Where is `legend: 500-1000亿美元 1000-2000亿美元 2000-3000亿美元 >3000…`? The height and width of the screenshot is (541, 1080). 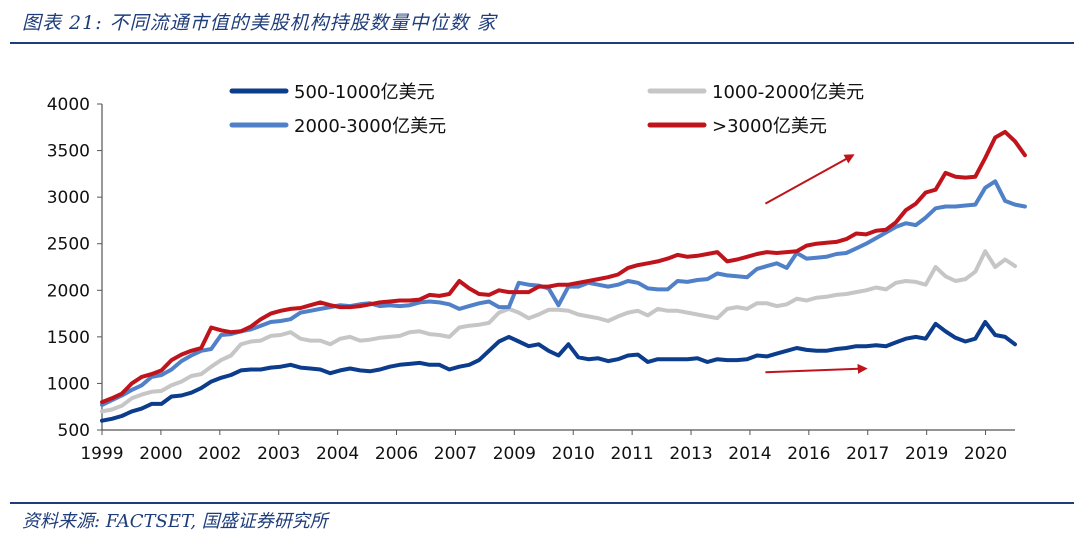
legend: 500-1000亿美元 1000-2000亿美元 2000-3000亿美元 >3000… is located at coordinates (546, 109).